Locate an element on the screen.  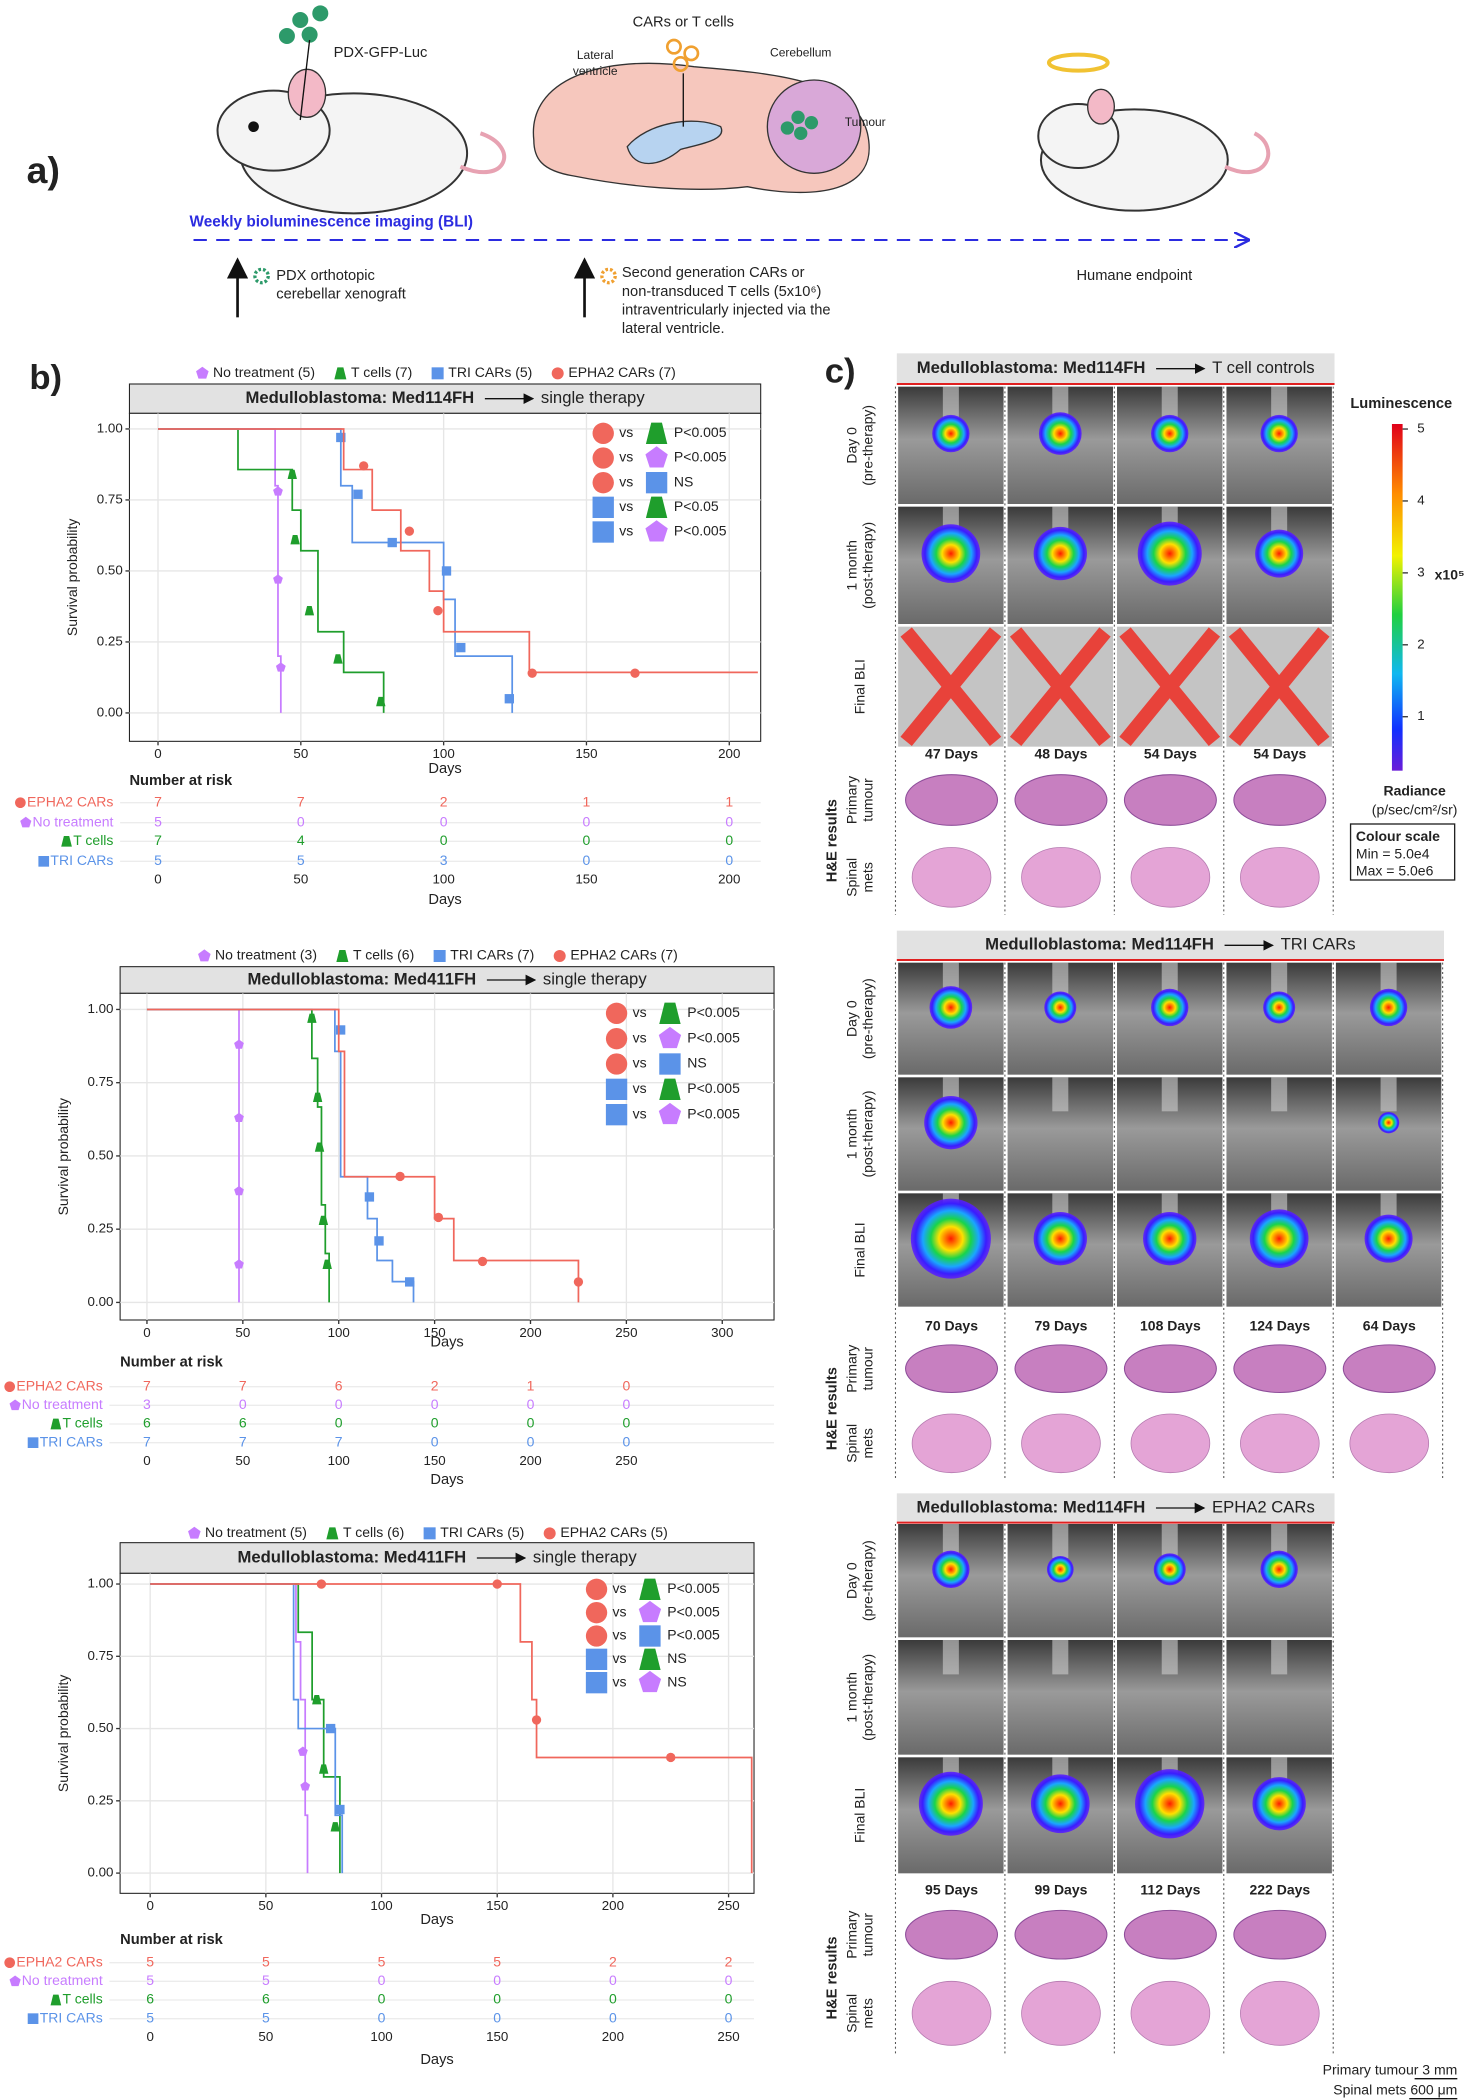
row-label: Primary is located at coordinates (851, 800).